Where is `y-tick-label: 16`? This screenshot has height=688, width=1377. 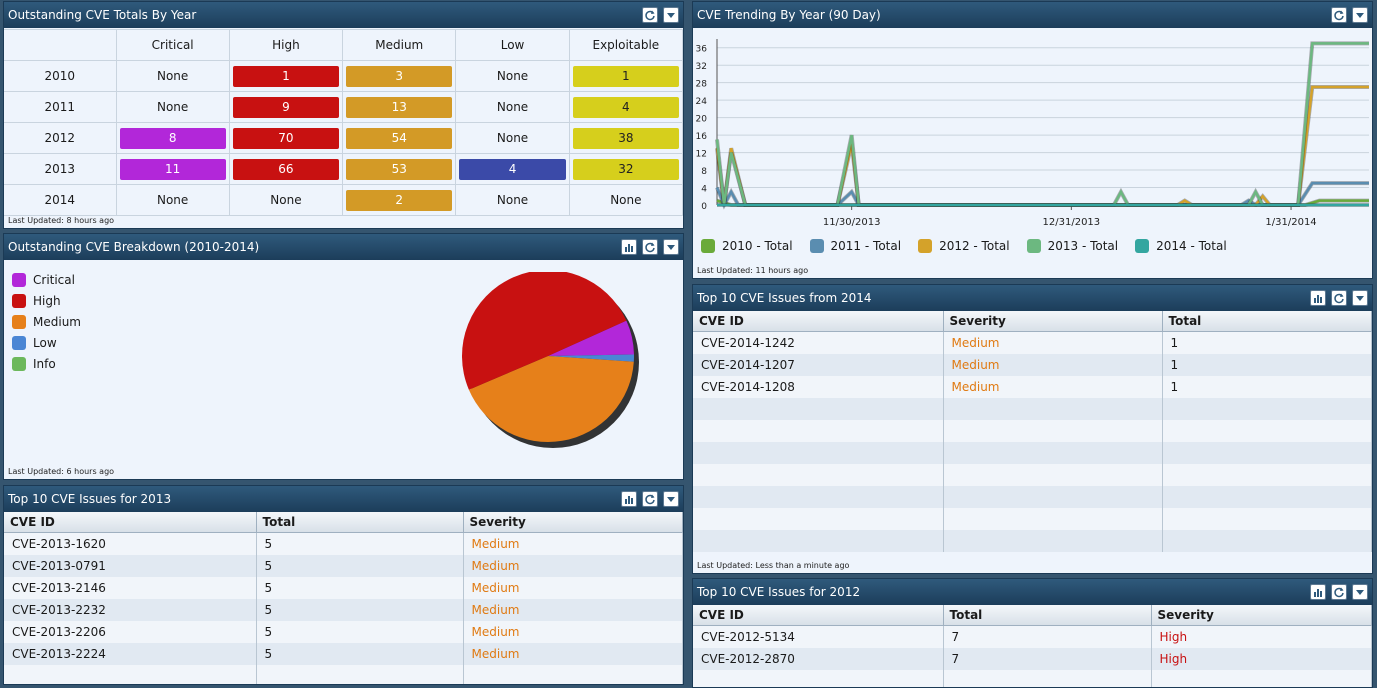
y-tick-label: 16 is located at coordinates (702, 137).